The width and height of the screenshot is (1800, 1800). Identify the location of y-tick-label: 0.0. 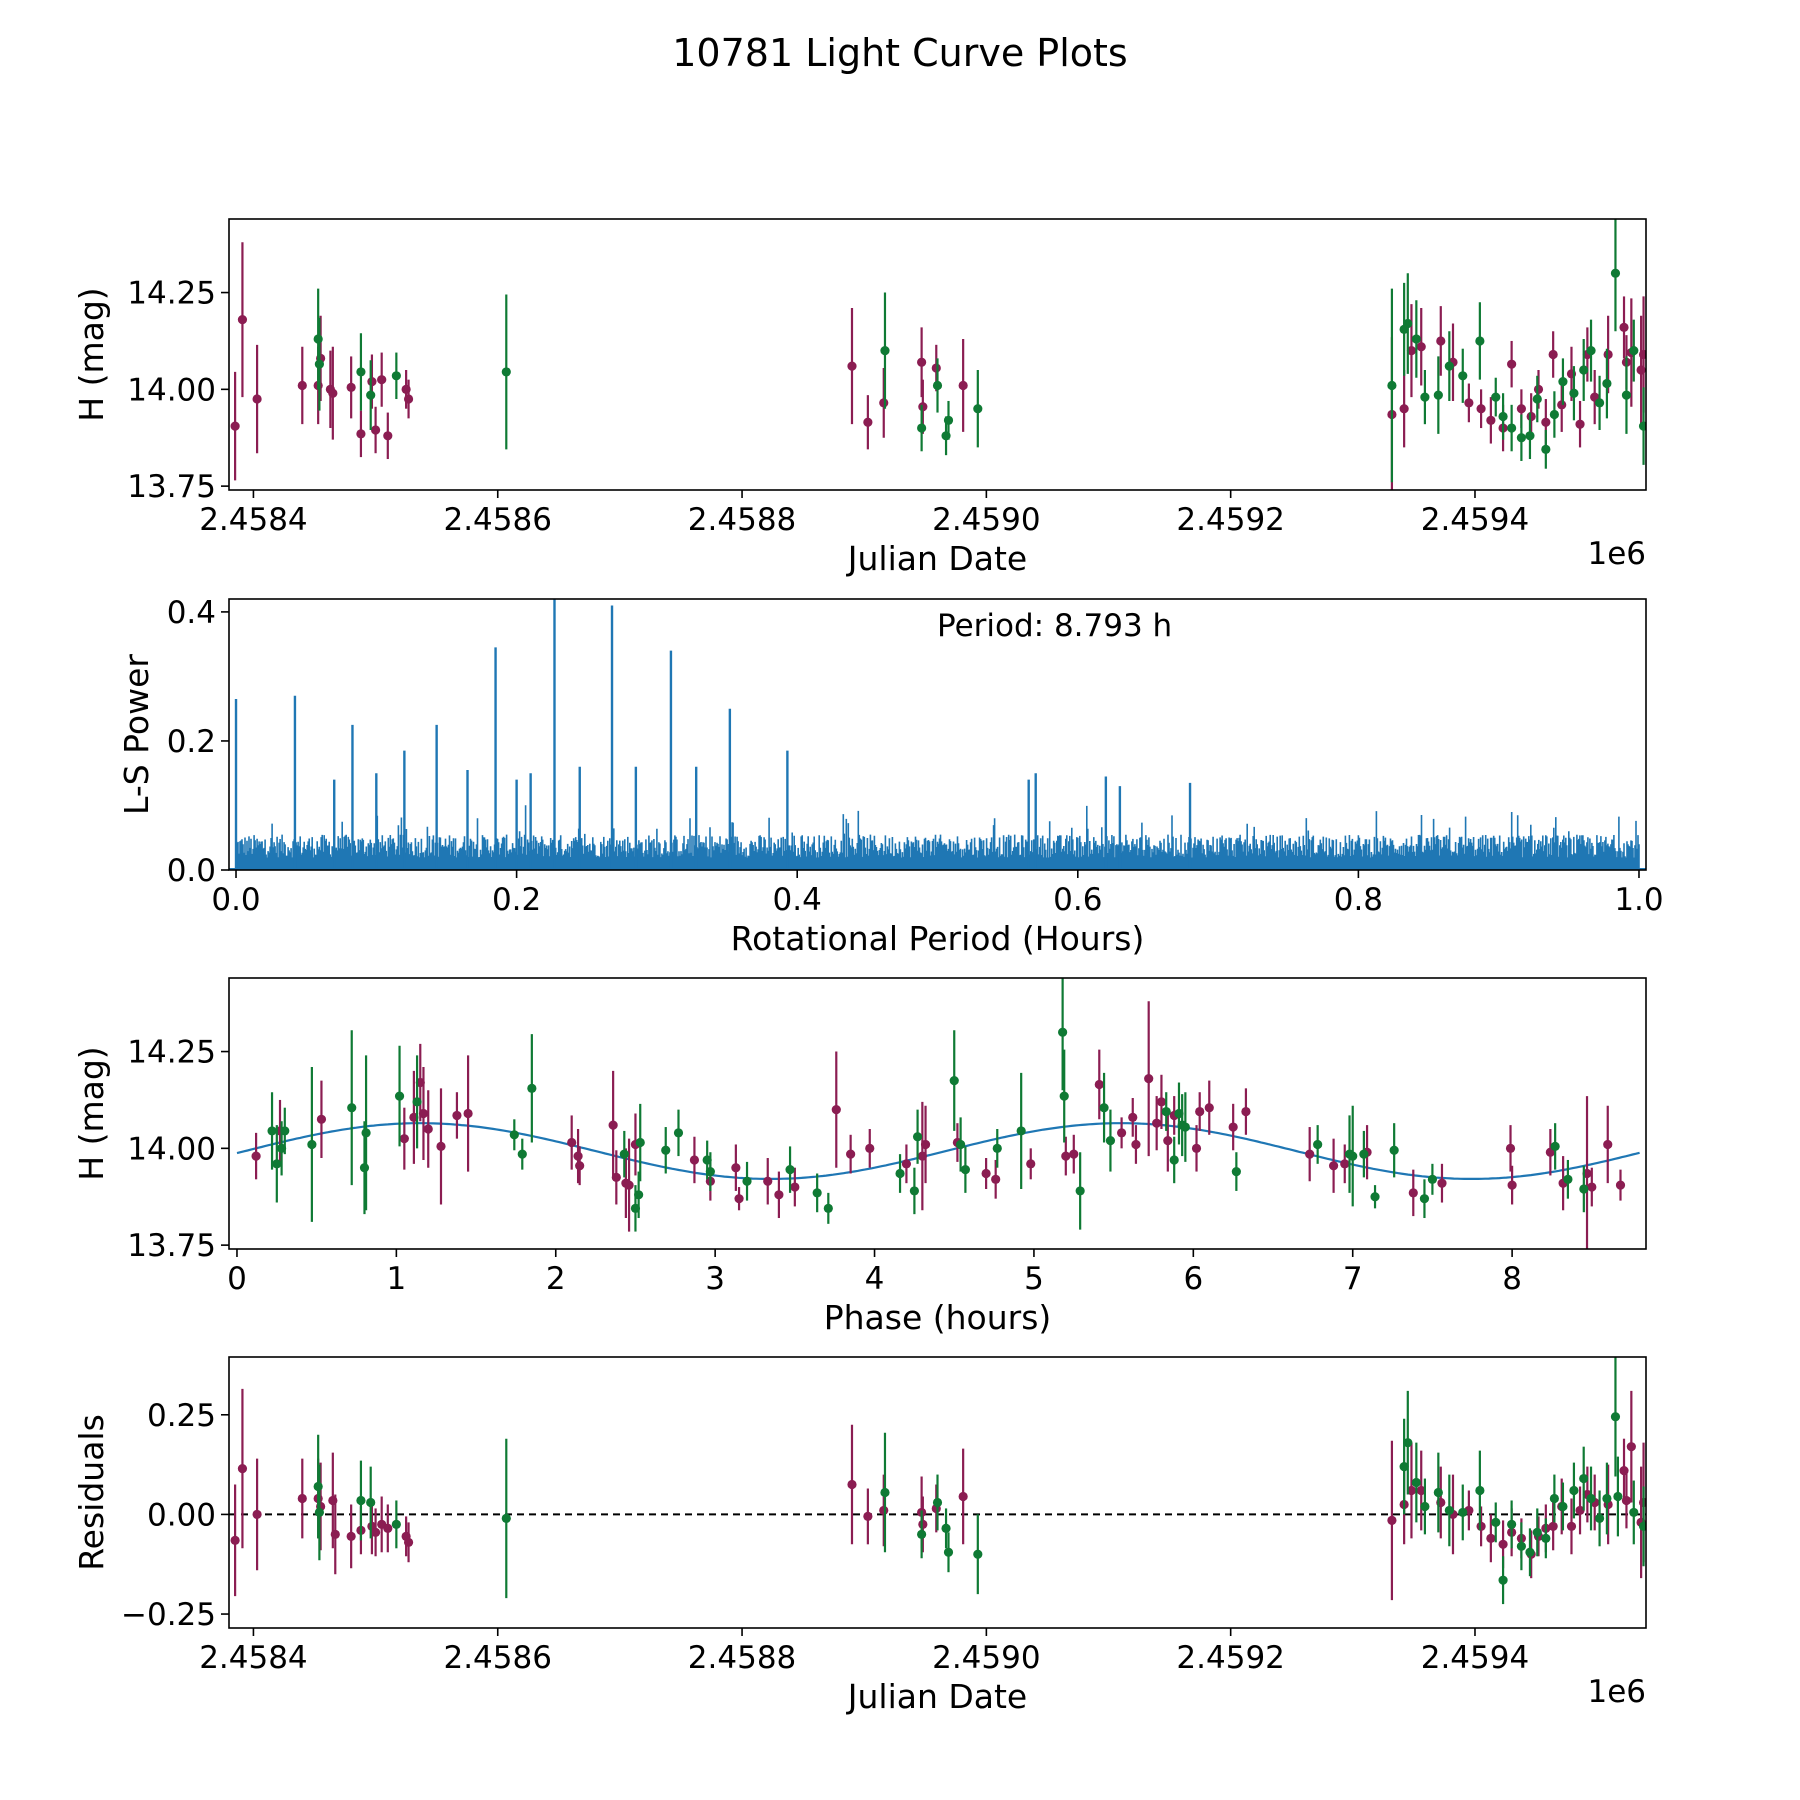
(191, 871).